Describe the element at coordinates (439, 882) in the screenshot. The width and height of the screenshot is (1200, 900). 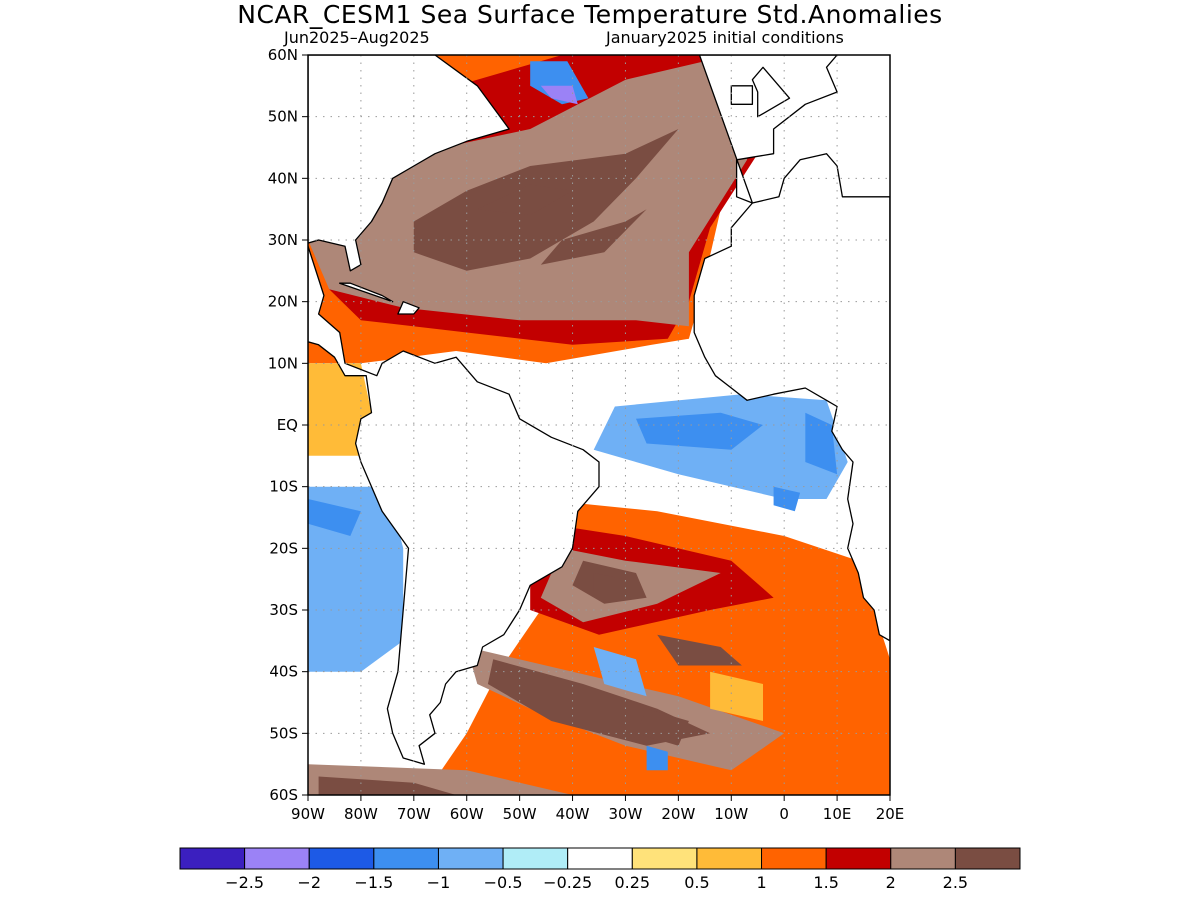
I see `colorbar-label: −1` at that location.